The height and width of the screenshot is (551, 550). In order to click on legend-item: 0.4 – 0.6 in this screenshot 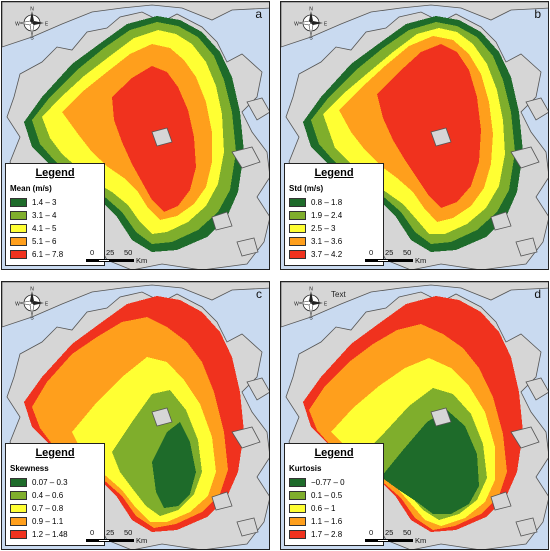, I will do `click(55, 495)`.